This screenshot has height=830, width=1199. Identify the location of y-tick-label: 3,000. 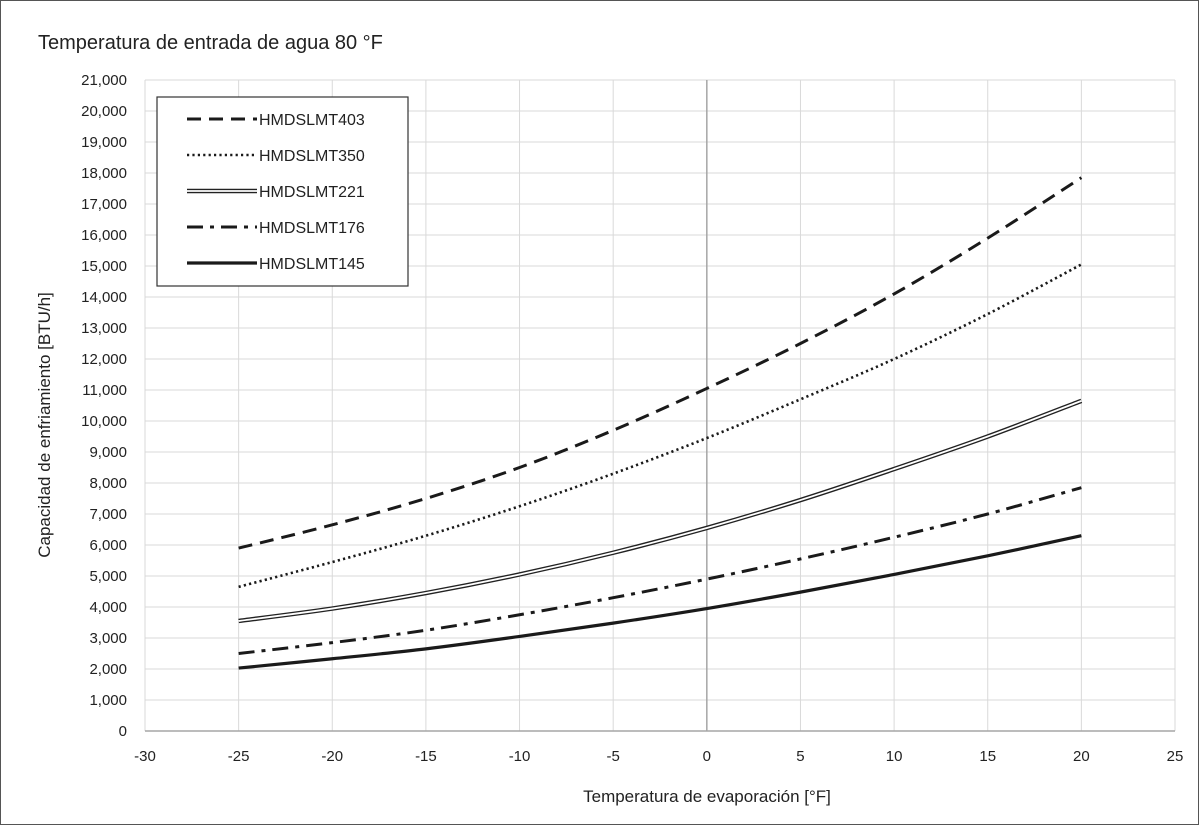
(108, 638).